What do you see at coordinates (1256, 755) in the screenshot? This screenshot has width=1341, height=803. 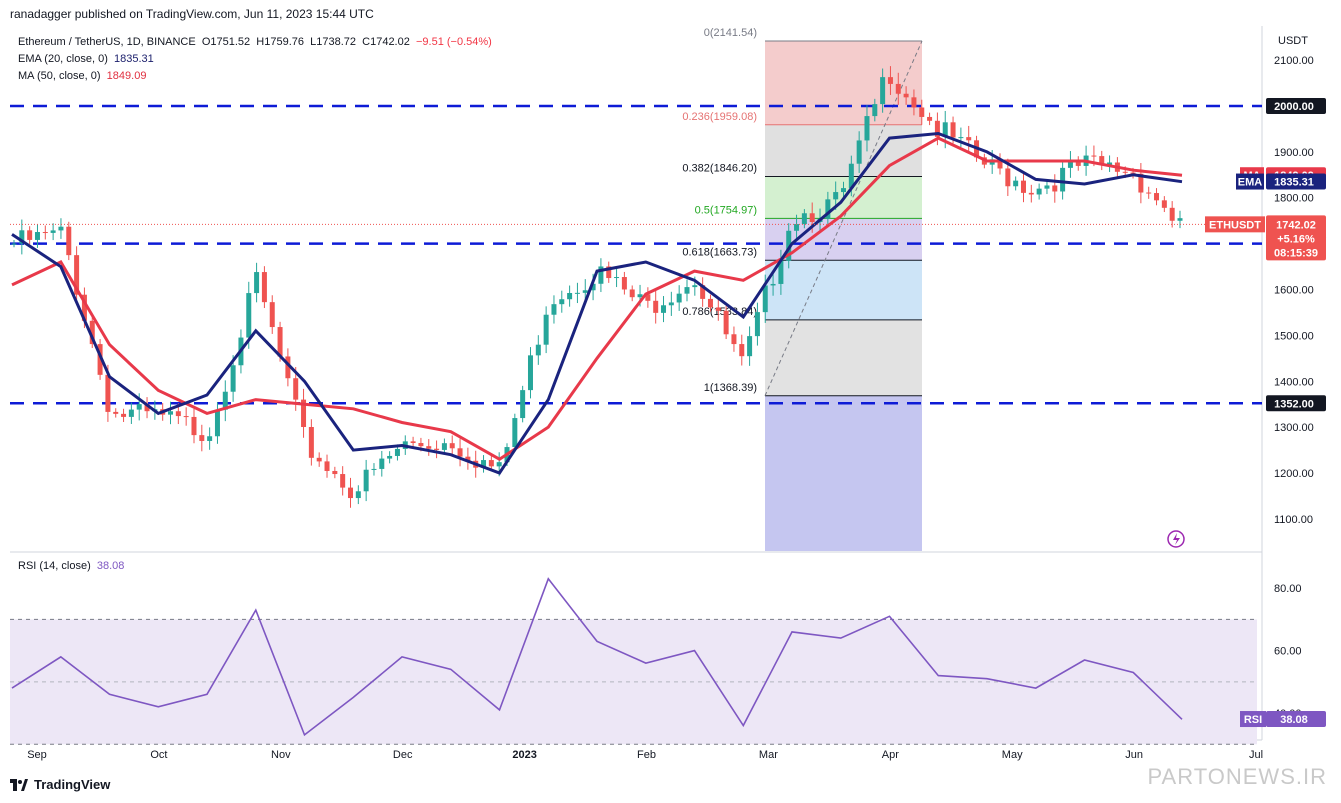 I see `time-label: Jul` at bounding box center [1256, 755].